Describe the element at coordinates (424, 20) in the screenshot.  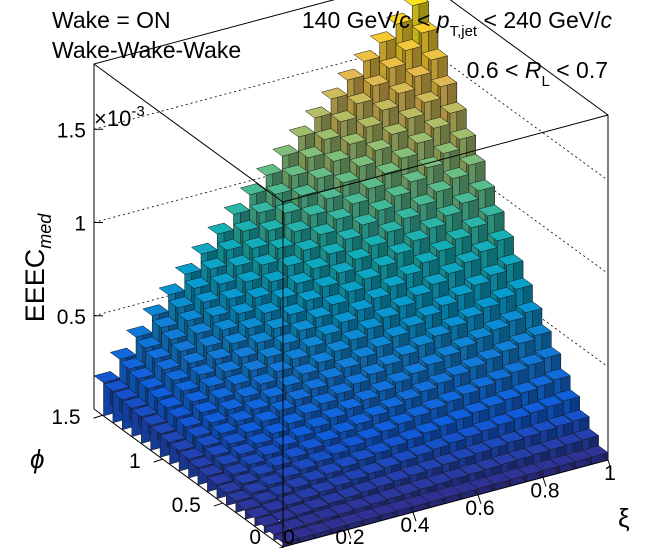
I see `cond1-mid: <` at that location.